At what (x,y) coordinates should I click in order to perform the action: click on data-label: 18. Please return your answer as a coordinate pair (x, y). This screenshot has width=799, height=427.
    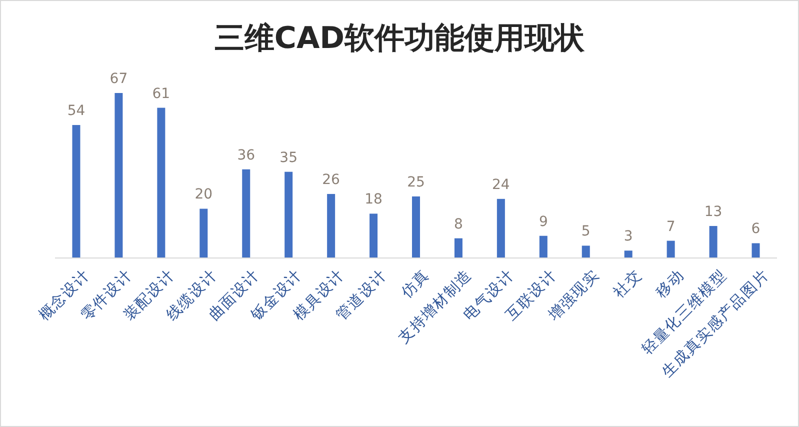
    Looking at the image, I should click on (373, 200).